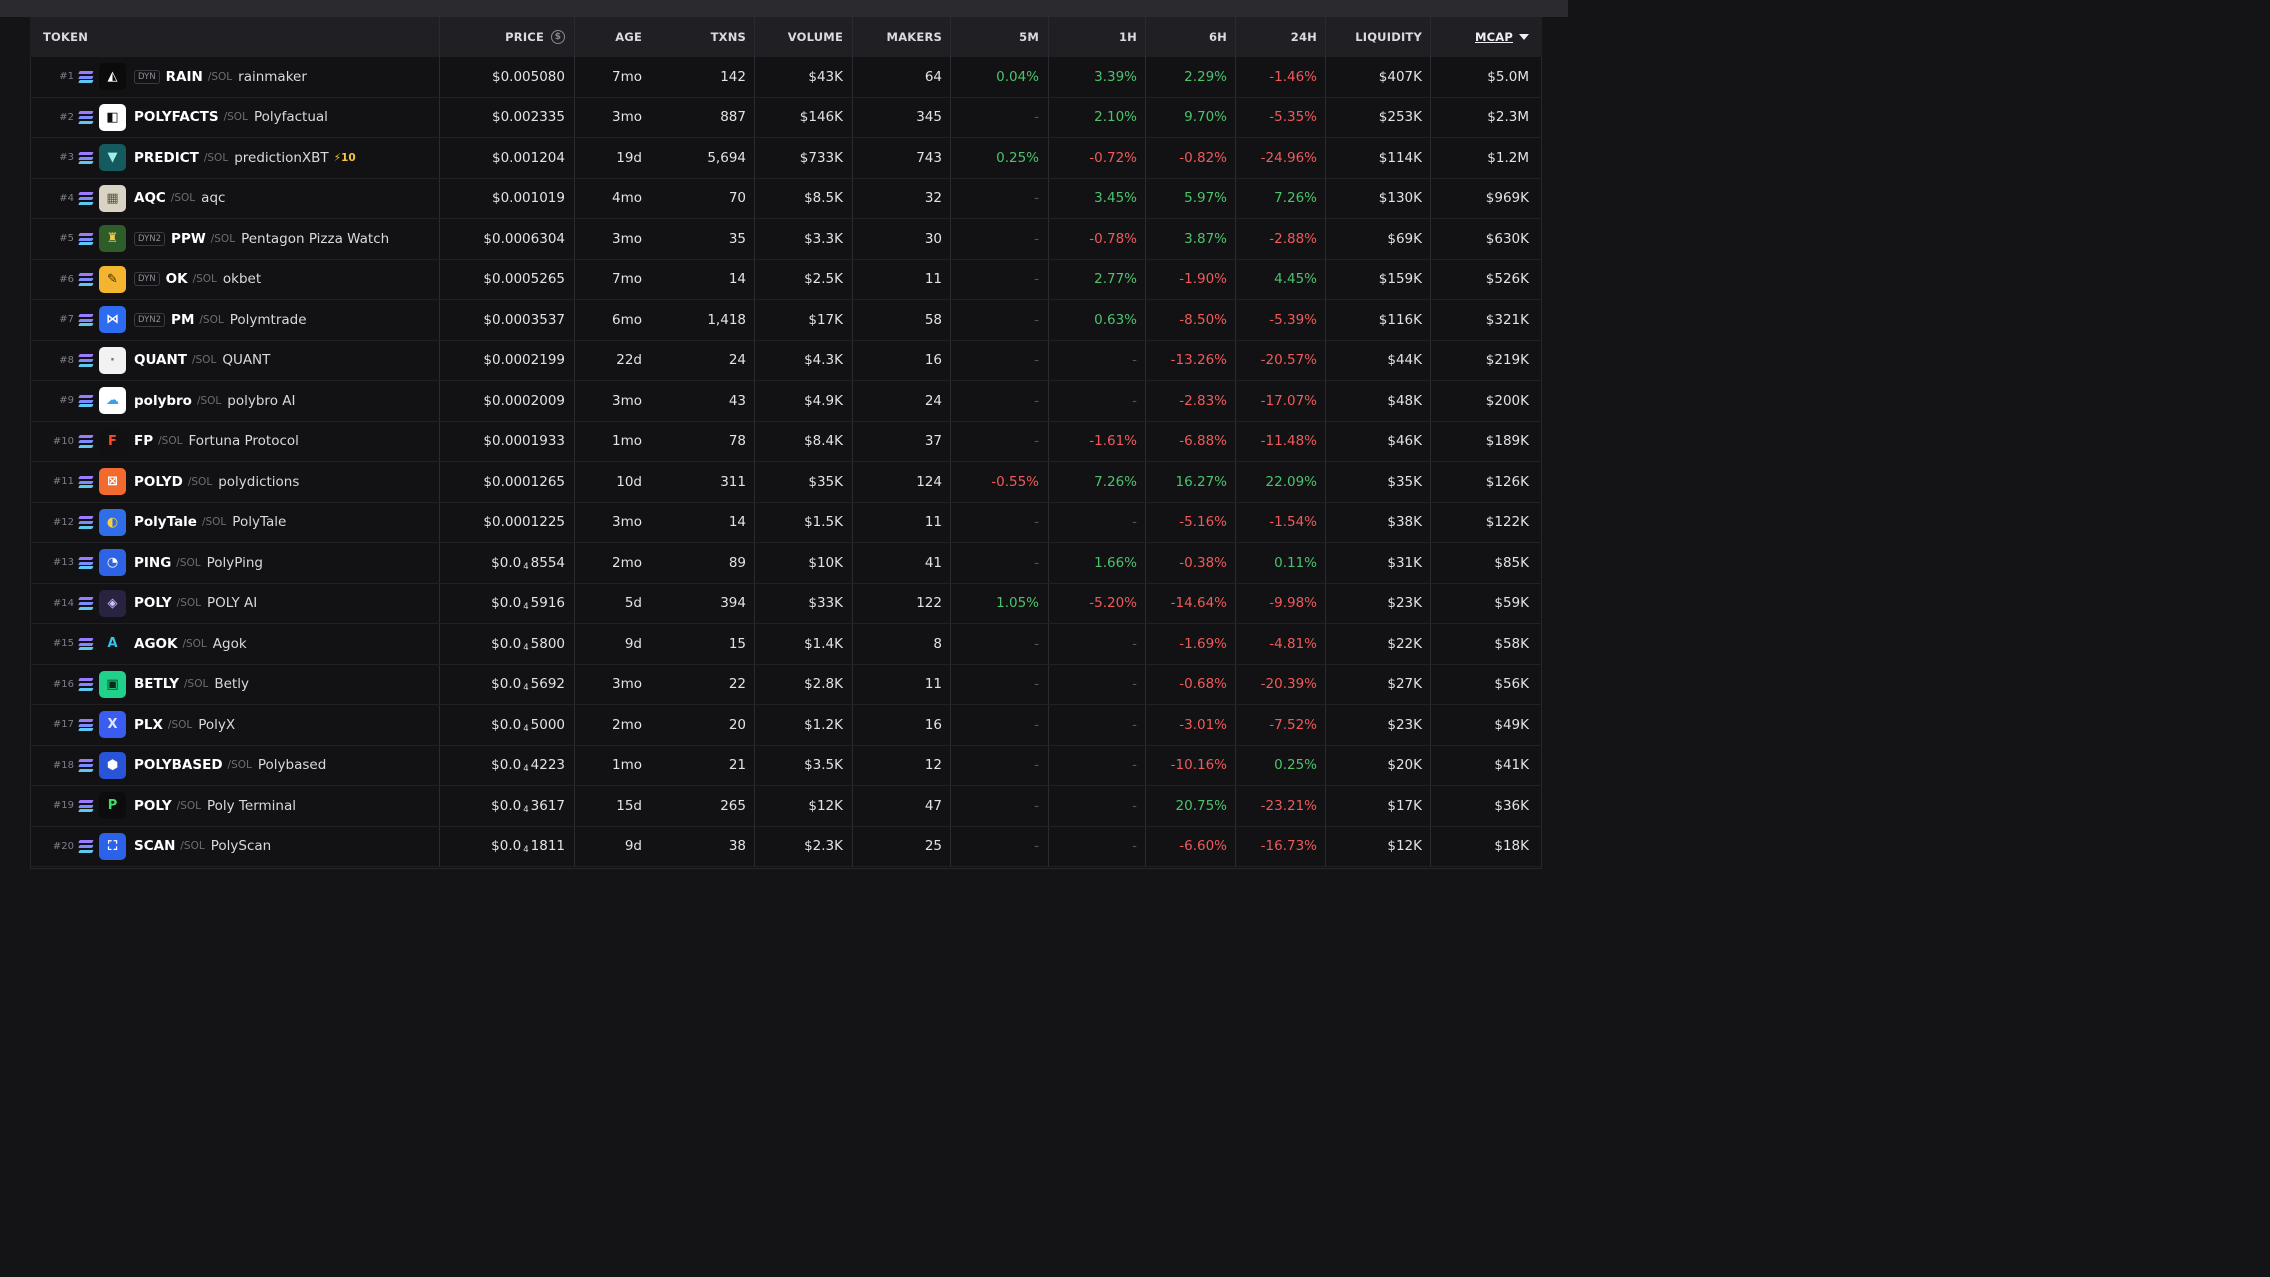  I want to click on txns-cell: 5,694, so click(703, 158).